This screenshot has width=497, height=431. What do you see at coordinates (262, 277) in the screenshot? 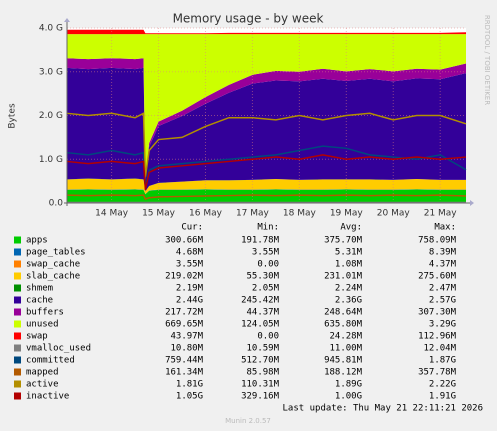
I see `legend-value: 55.30M` at bounding box center [262, 277].